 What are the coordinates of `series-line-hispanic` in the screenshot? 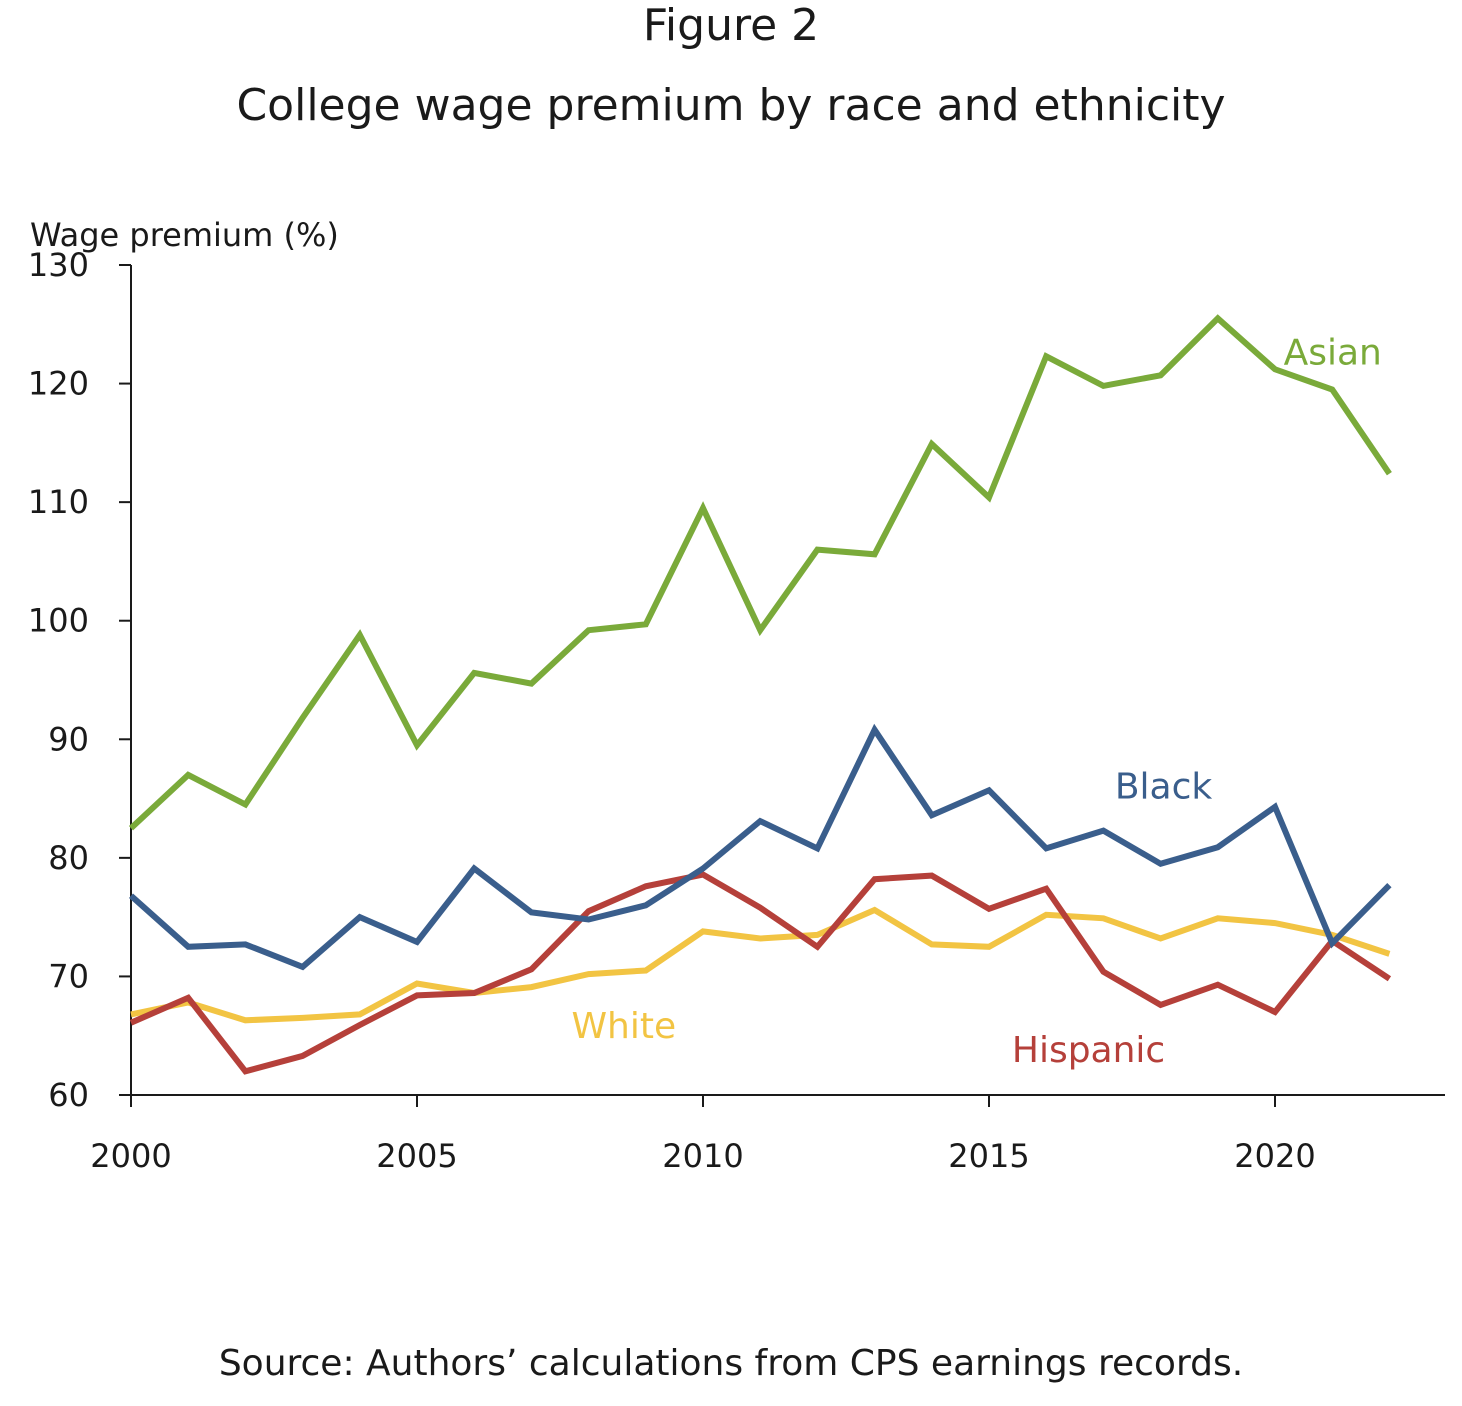 It's located at (760, 973).